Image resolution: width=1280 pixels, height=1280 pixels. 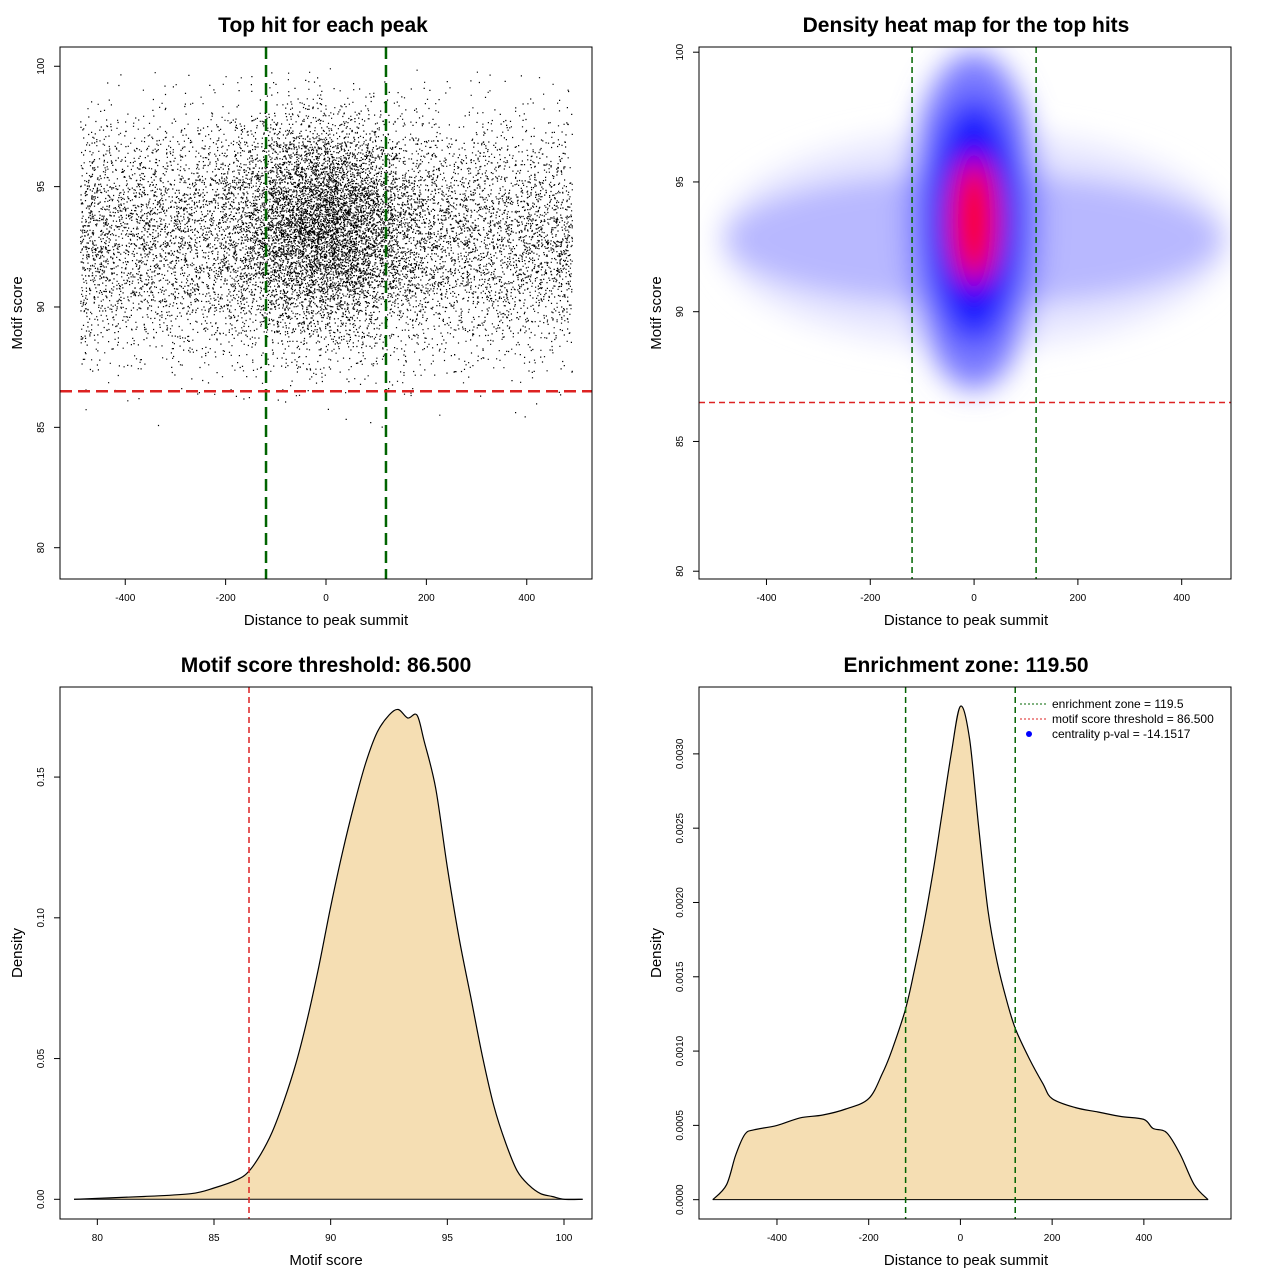 I want to click on chart-title: Top hit for each peak, so click(x=323, y=25).